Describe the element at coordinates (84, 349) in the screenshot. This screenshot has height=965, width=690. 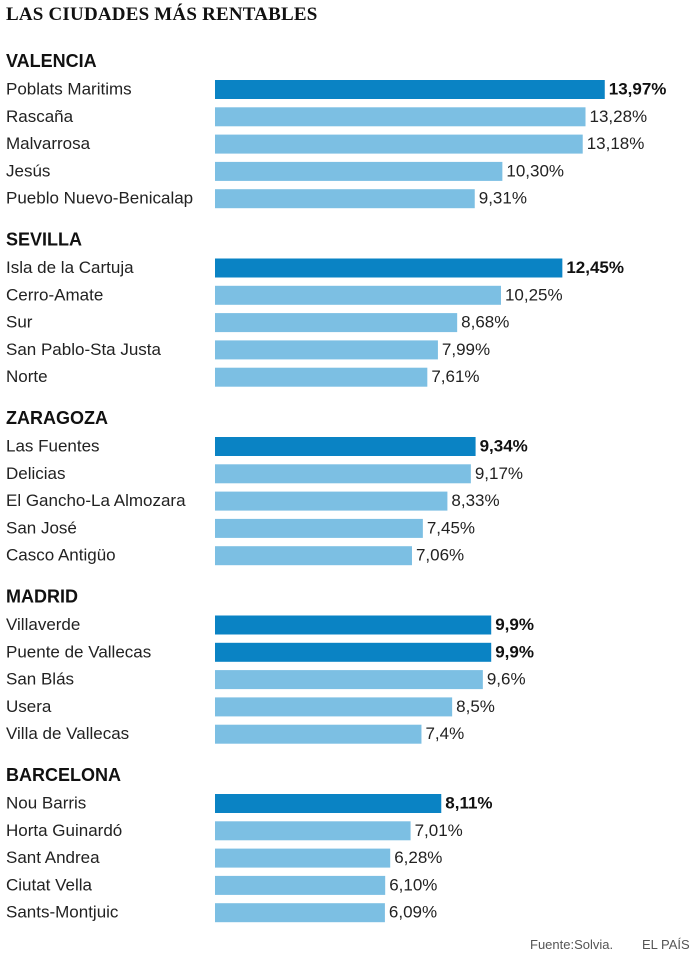
I see `category-label: San Pablo-Sta Justa` at that location.